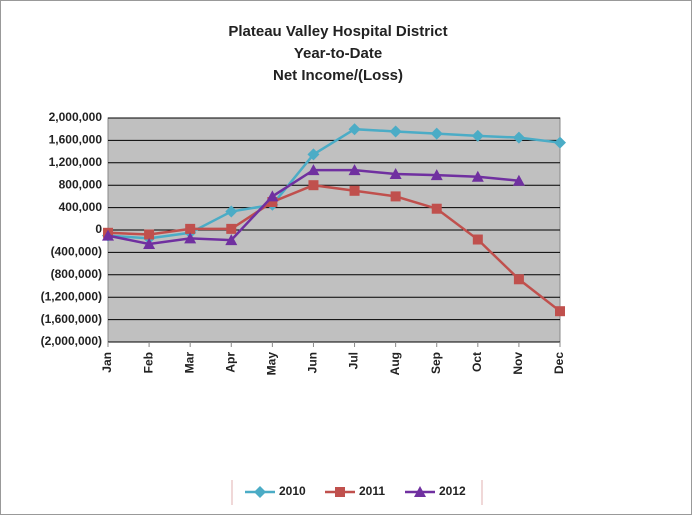  Describe the element at coordinates (338, 75) in the screenshot. I see `chart-title: Net Income/(Loss)` at that location.